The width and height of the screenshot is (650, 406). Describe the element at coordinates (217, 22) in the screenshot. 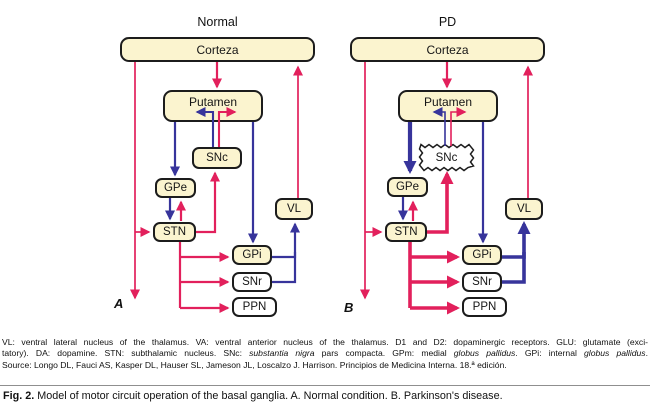

I see `panel-title-normal: Normal` at that location.